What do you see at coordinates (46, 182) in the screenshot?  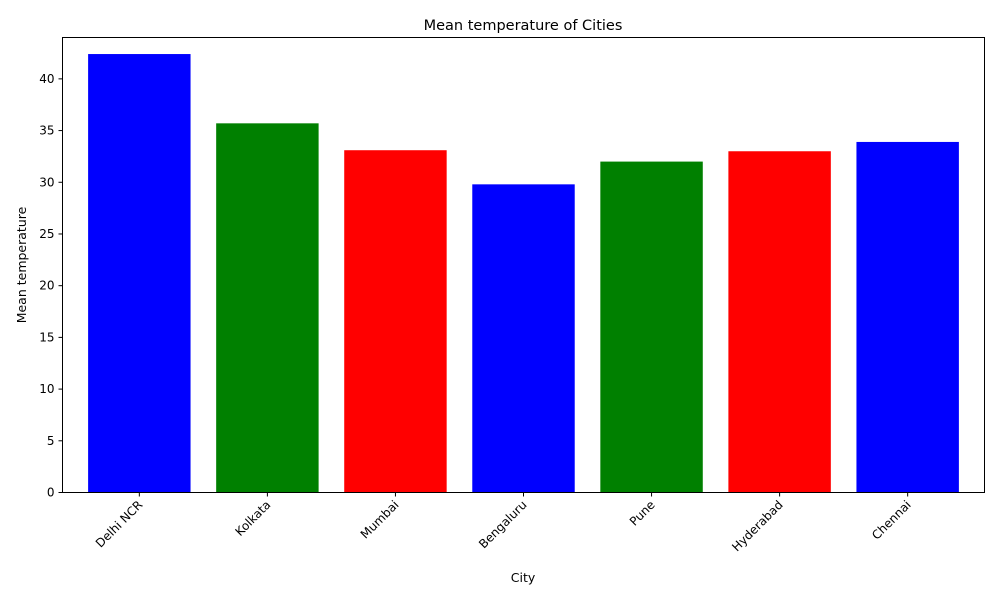 I see `y-tick-label: 30` at bounding box center [46, 182].